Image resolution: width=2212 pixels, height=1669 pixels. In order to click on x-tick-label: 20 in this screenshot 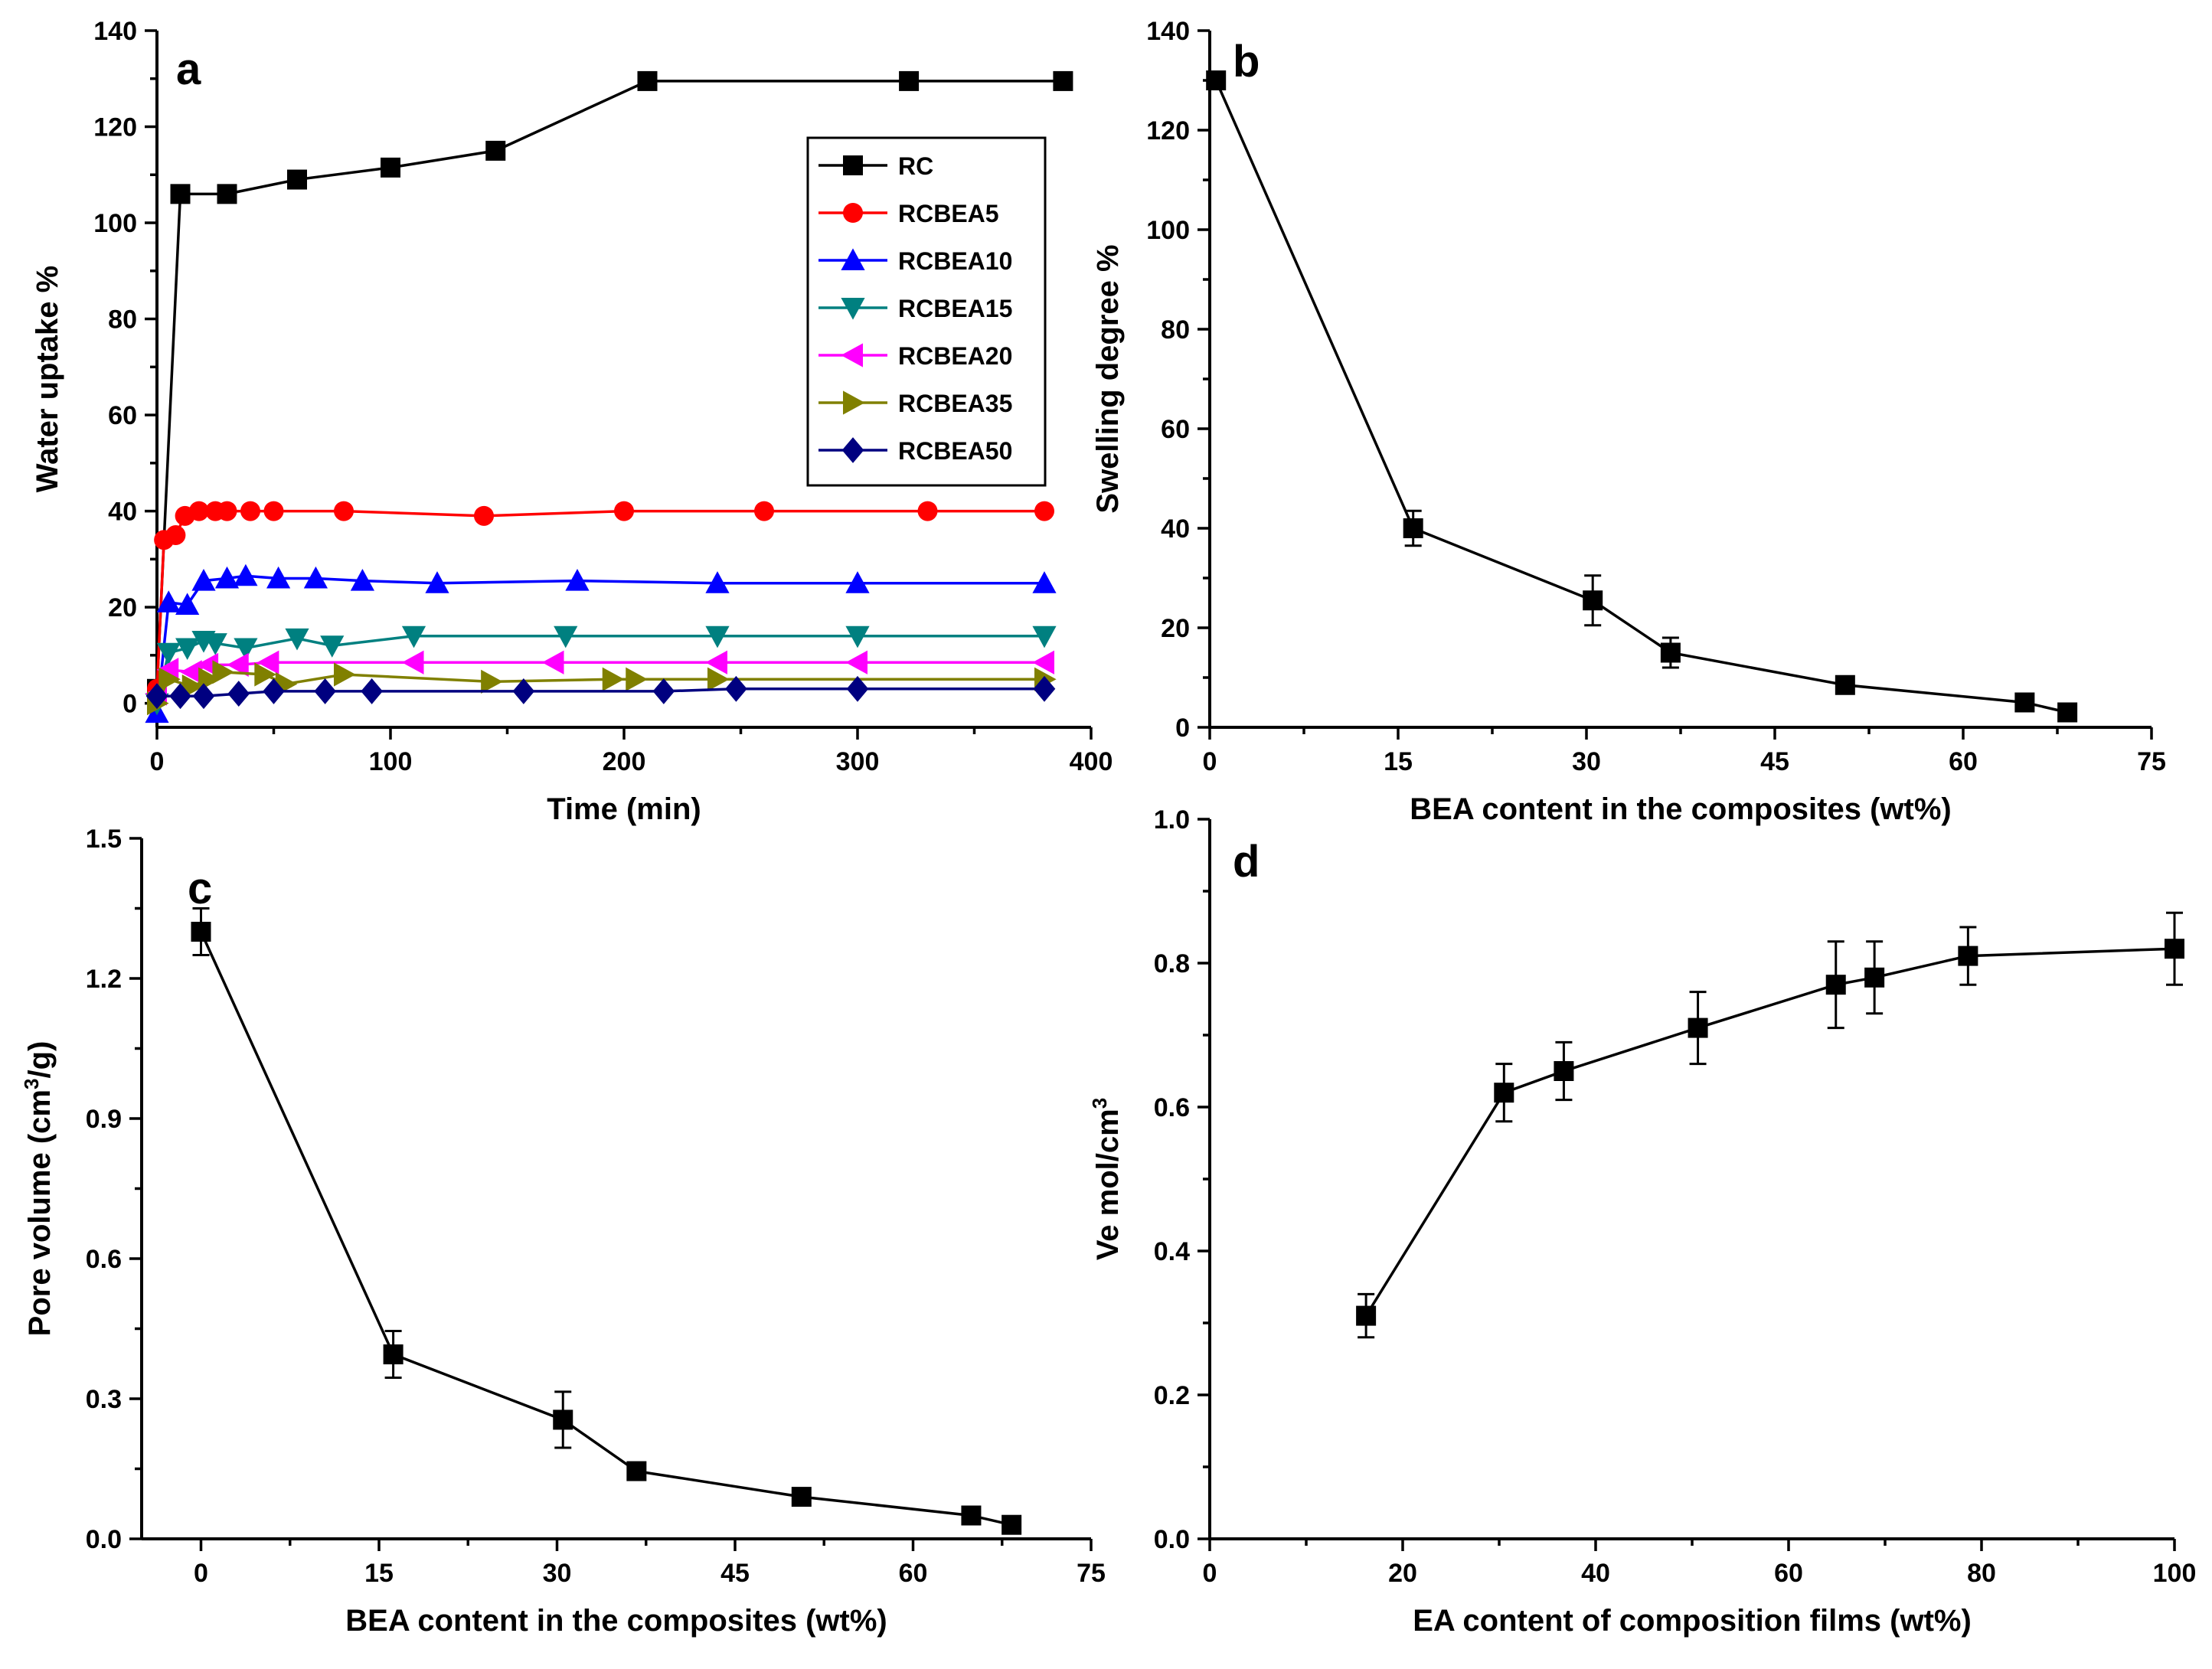, I will do `click(1402, 1573)`.